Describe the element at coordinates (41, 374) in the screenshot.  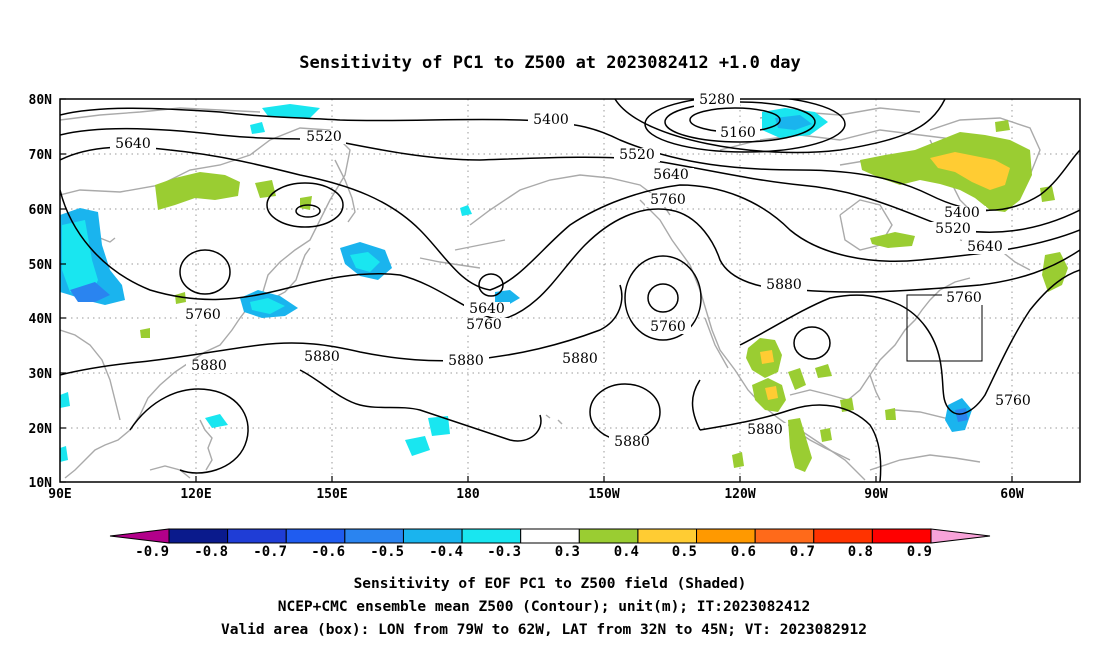
I see `lat-tick-label: 30N` at that location.